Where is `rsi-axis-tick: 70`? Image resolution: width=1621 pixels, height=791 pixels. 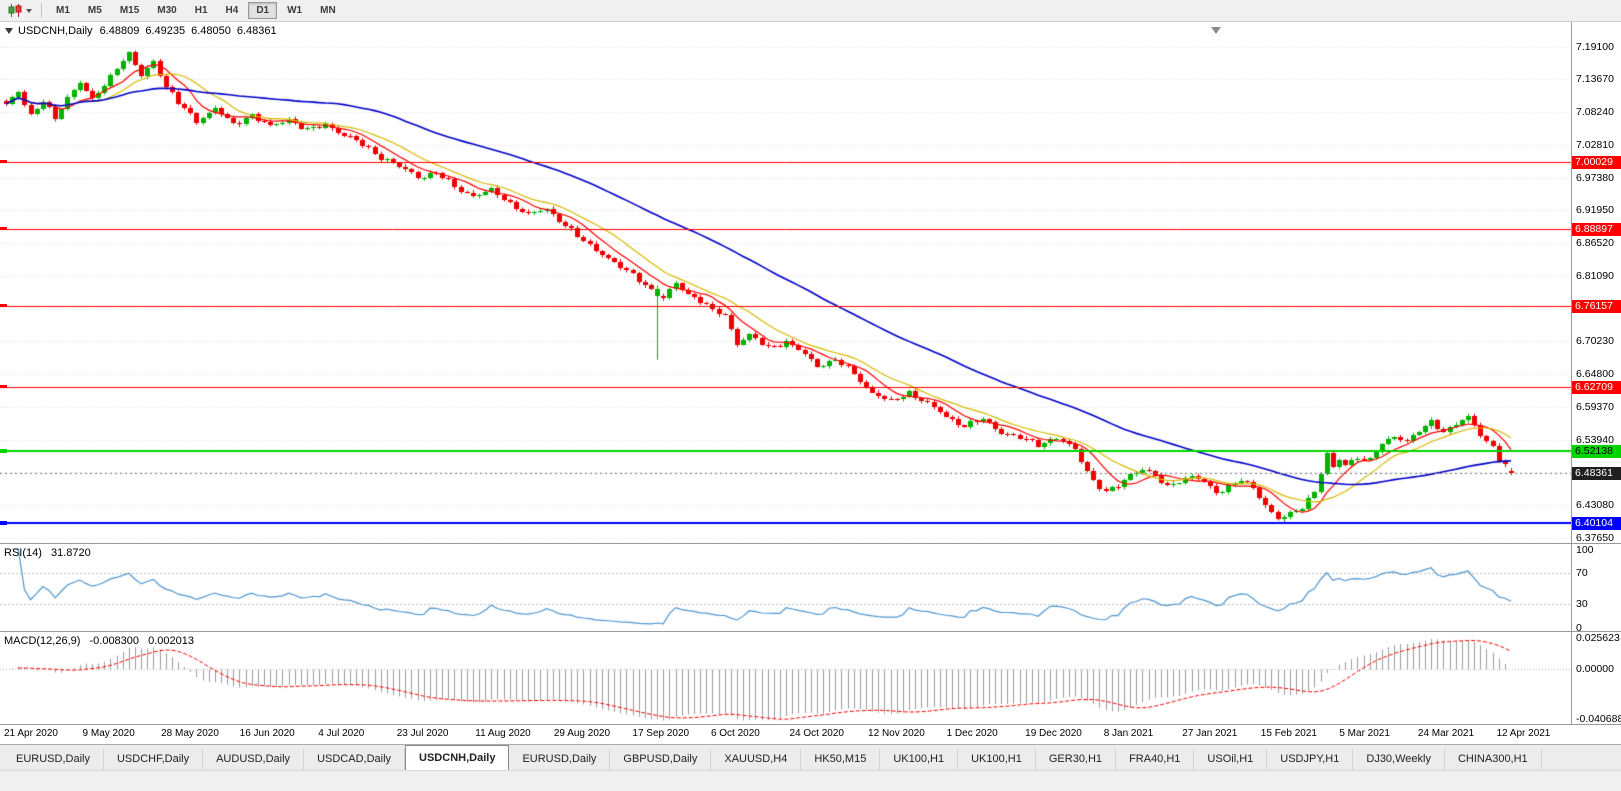
rsi-axis-tick: 70 is located at coordinates (1582, 572).